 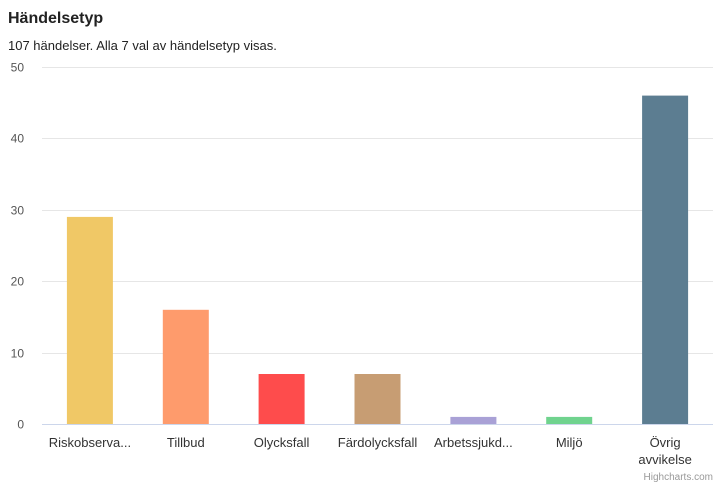 What do you see at coordinates (56, 18) in the screenshot?
I see `chart-title: Händelsetyp` at bounding box center [56, 18].